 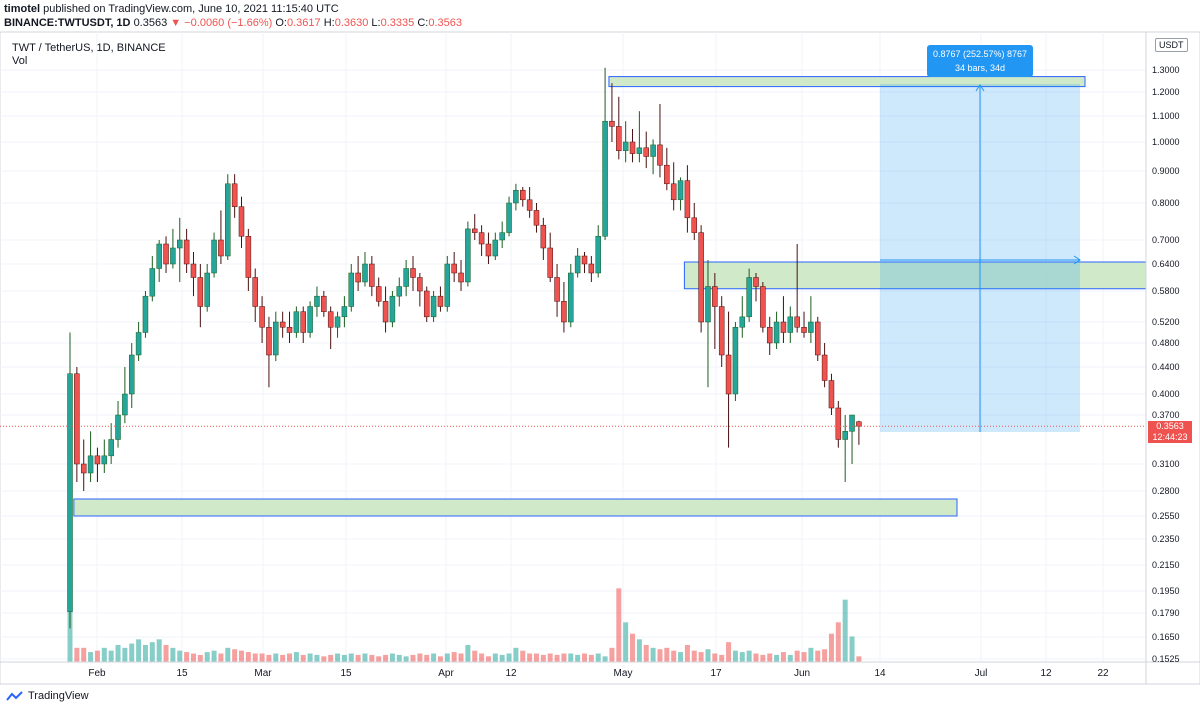 I want to click on symbol-label: BINANCE:TWTUSDT, 1D, so click(x=67, y=23).